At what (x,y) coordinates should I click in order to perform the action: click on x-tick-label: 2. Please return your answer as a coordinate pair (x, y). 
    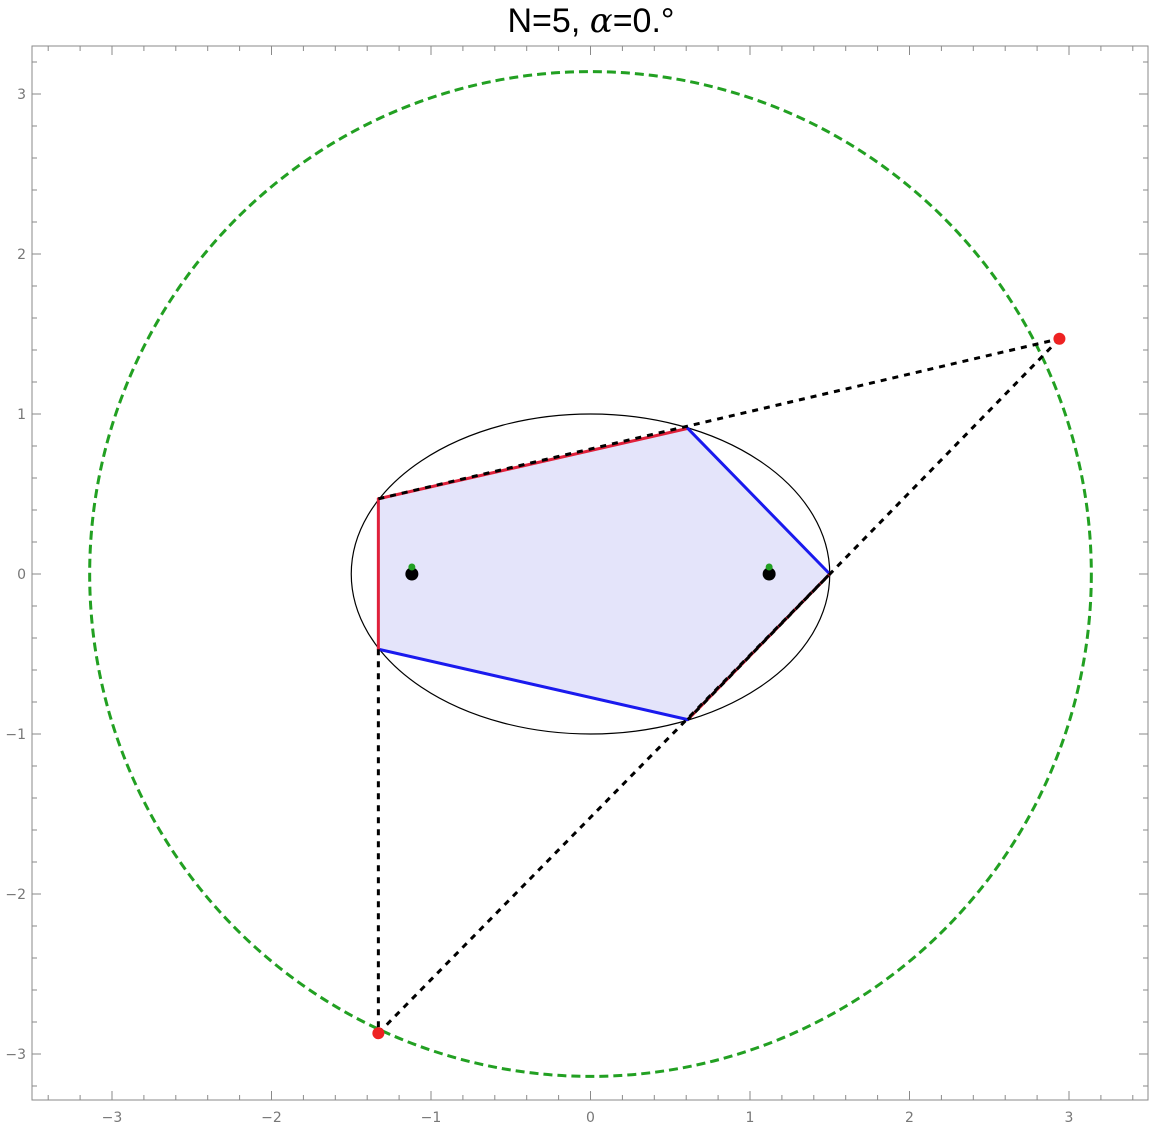
    Looking at the image, I should click on (909, 1118).